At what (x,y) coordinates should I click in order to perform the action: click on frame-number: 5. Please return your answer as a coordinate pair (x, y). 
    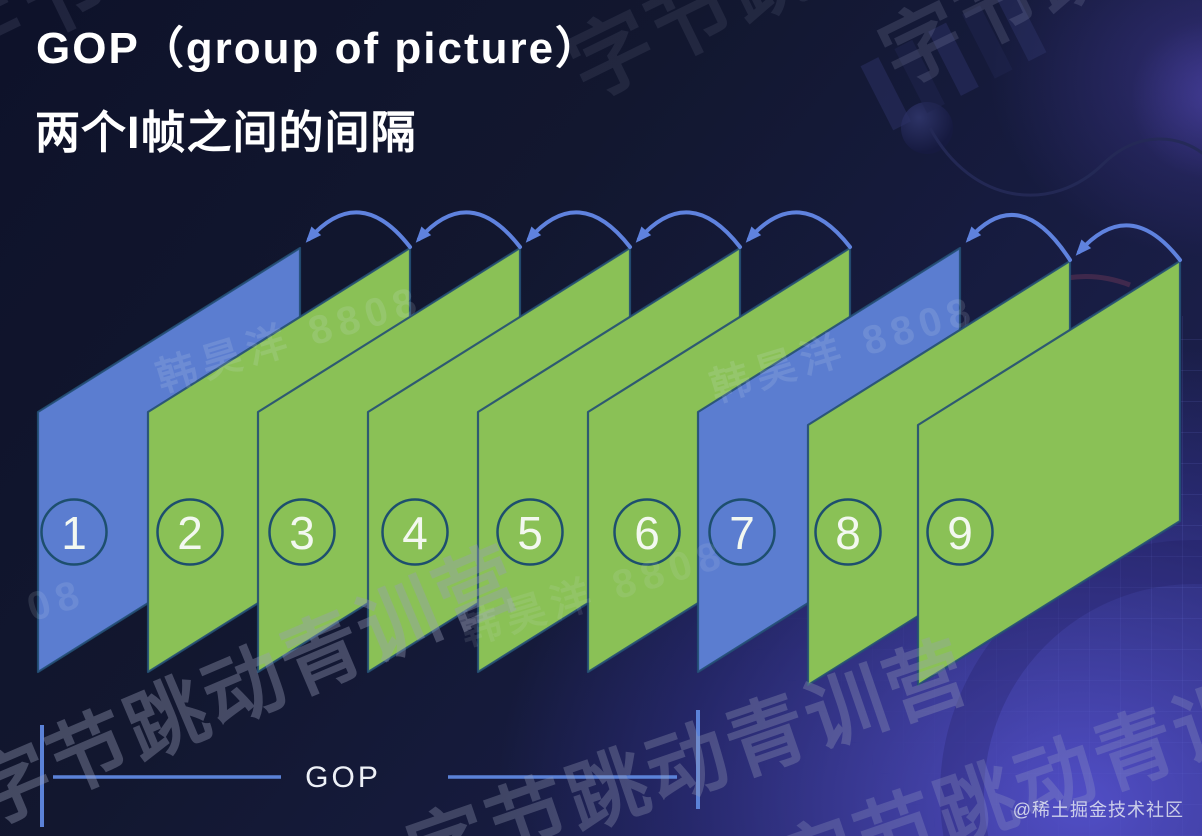
    Looking at the image, I should click on (530, 533).